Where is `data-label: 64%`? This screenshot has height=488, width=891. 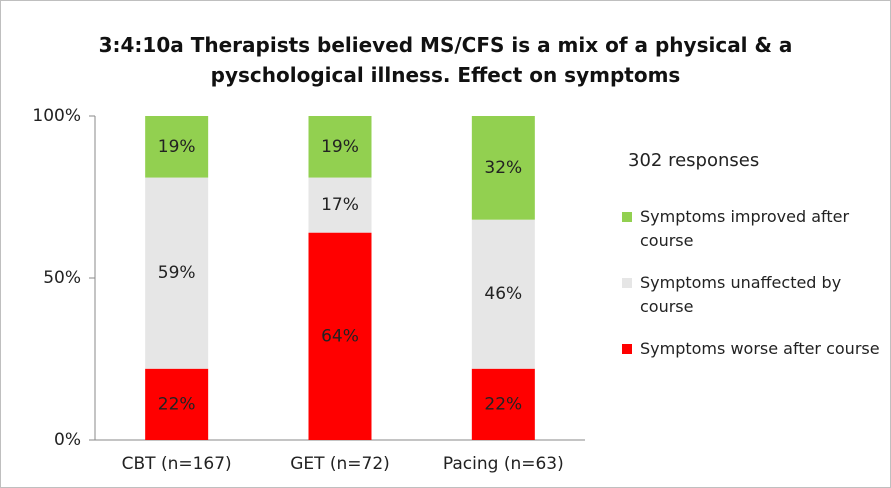
data-label: 64% is located at coordinates (340, 336).